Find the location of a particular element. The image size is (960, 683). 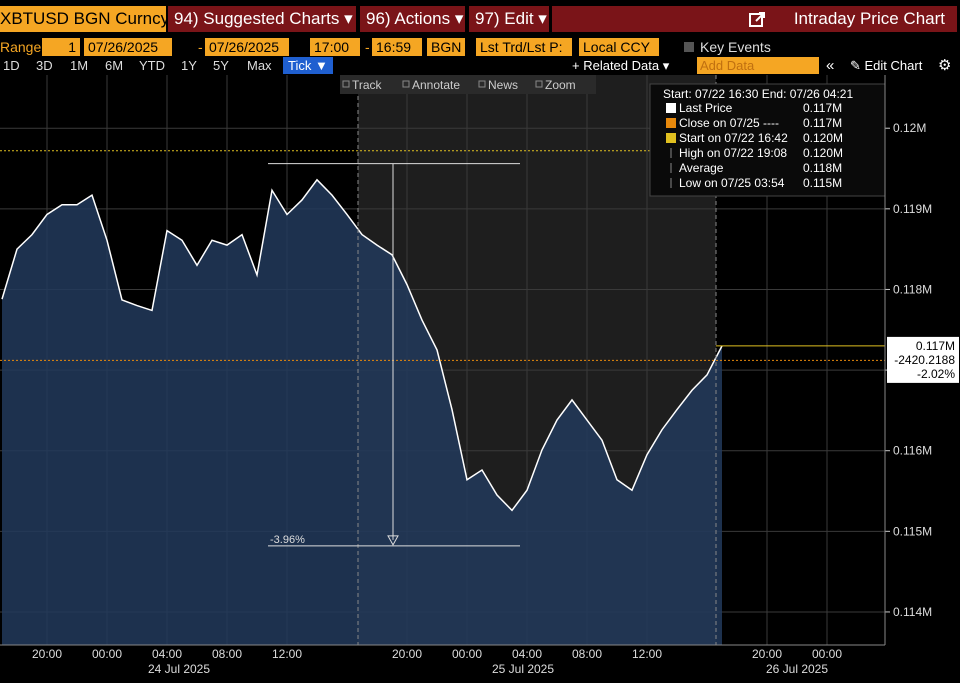

tick-button: Tick ▼ is located at coordinates (308, 65).